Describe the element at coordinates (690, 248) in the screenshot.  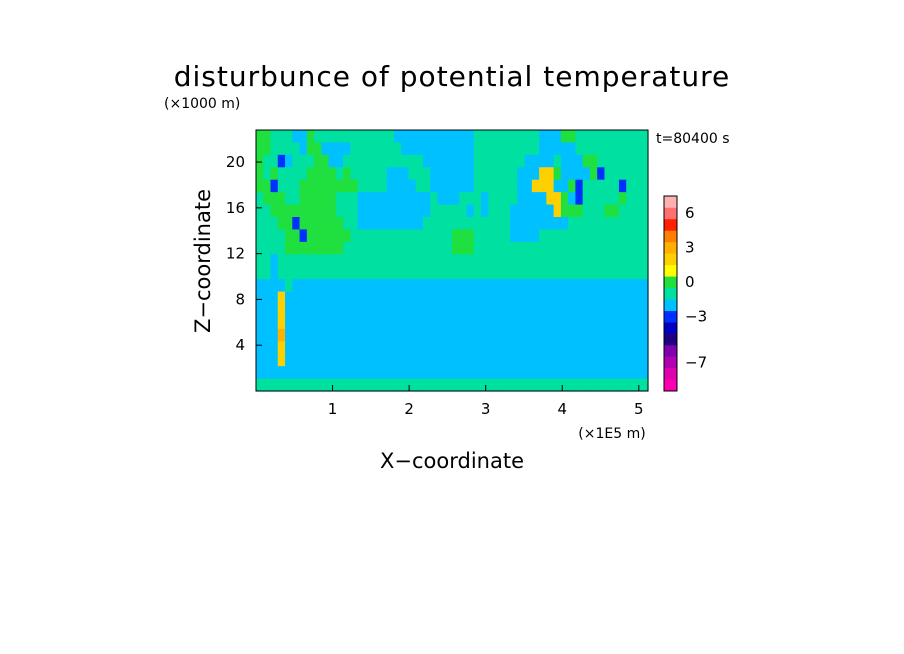
I see `colorbar-label: 3` at that location.